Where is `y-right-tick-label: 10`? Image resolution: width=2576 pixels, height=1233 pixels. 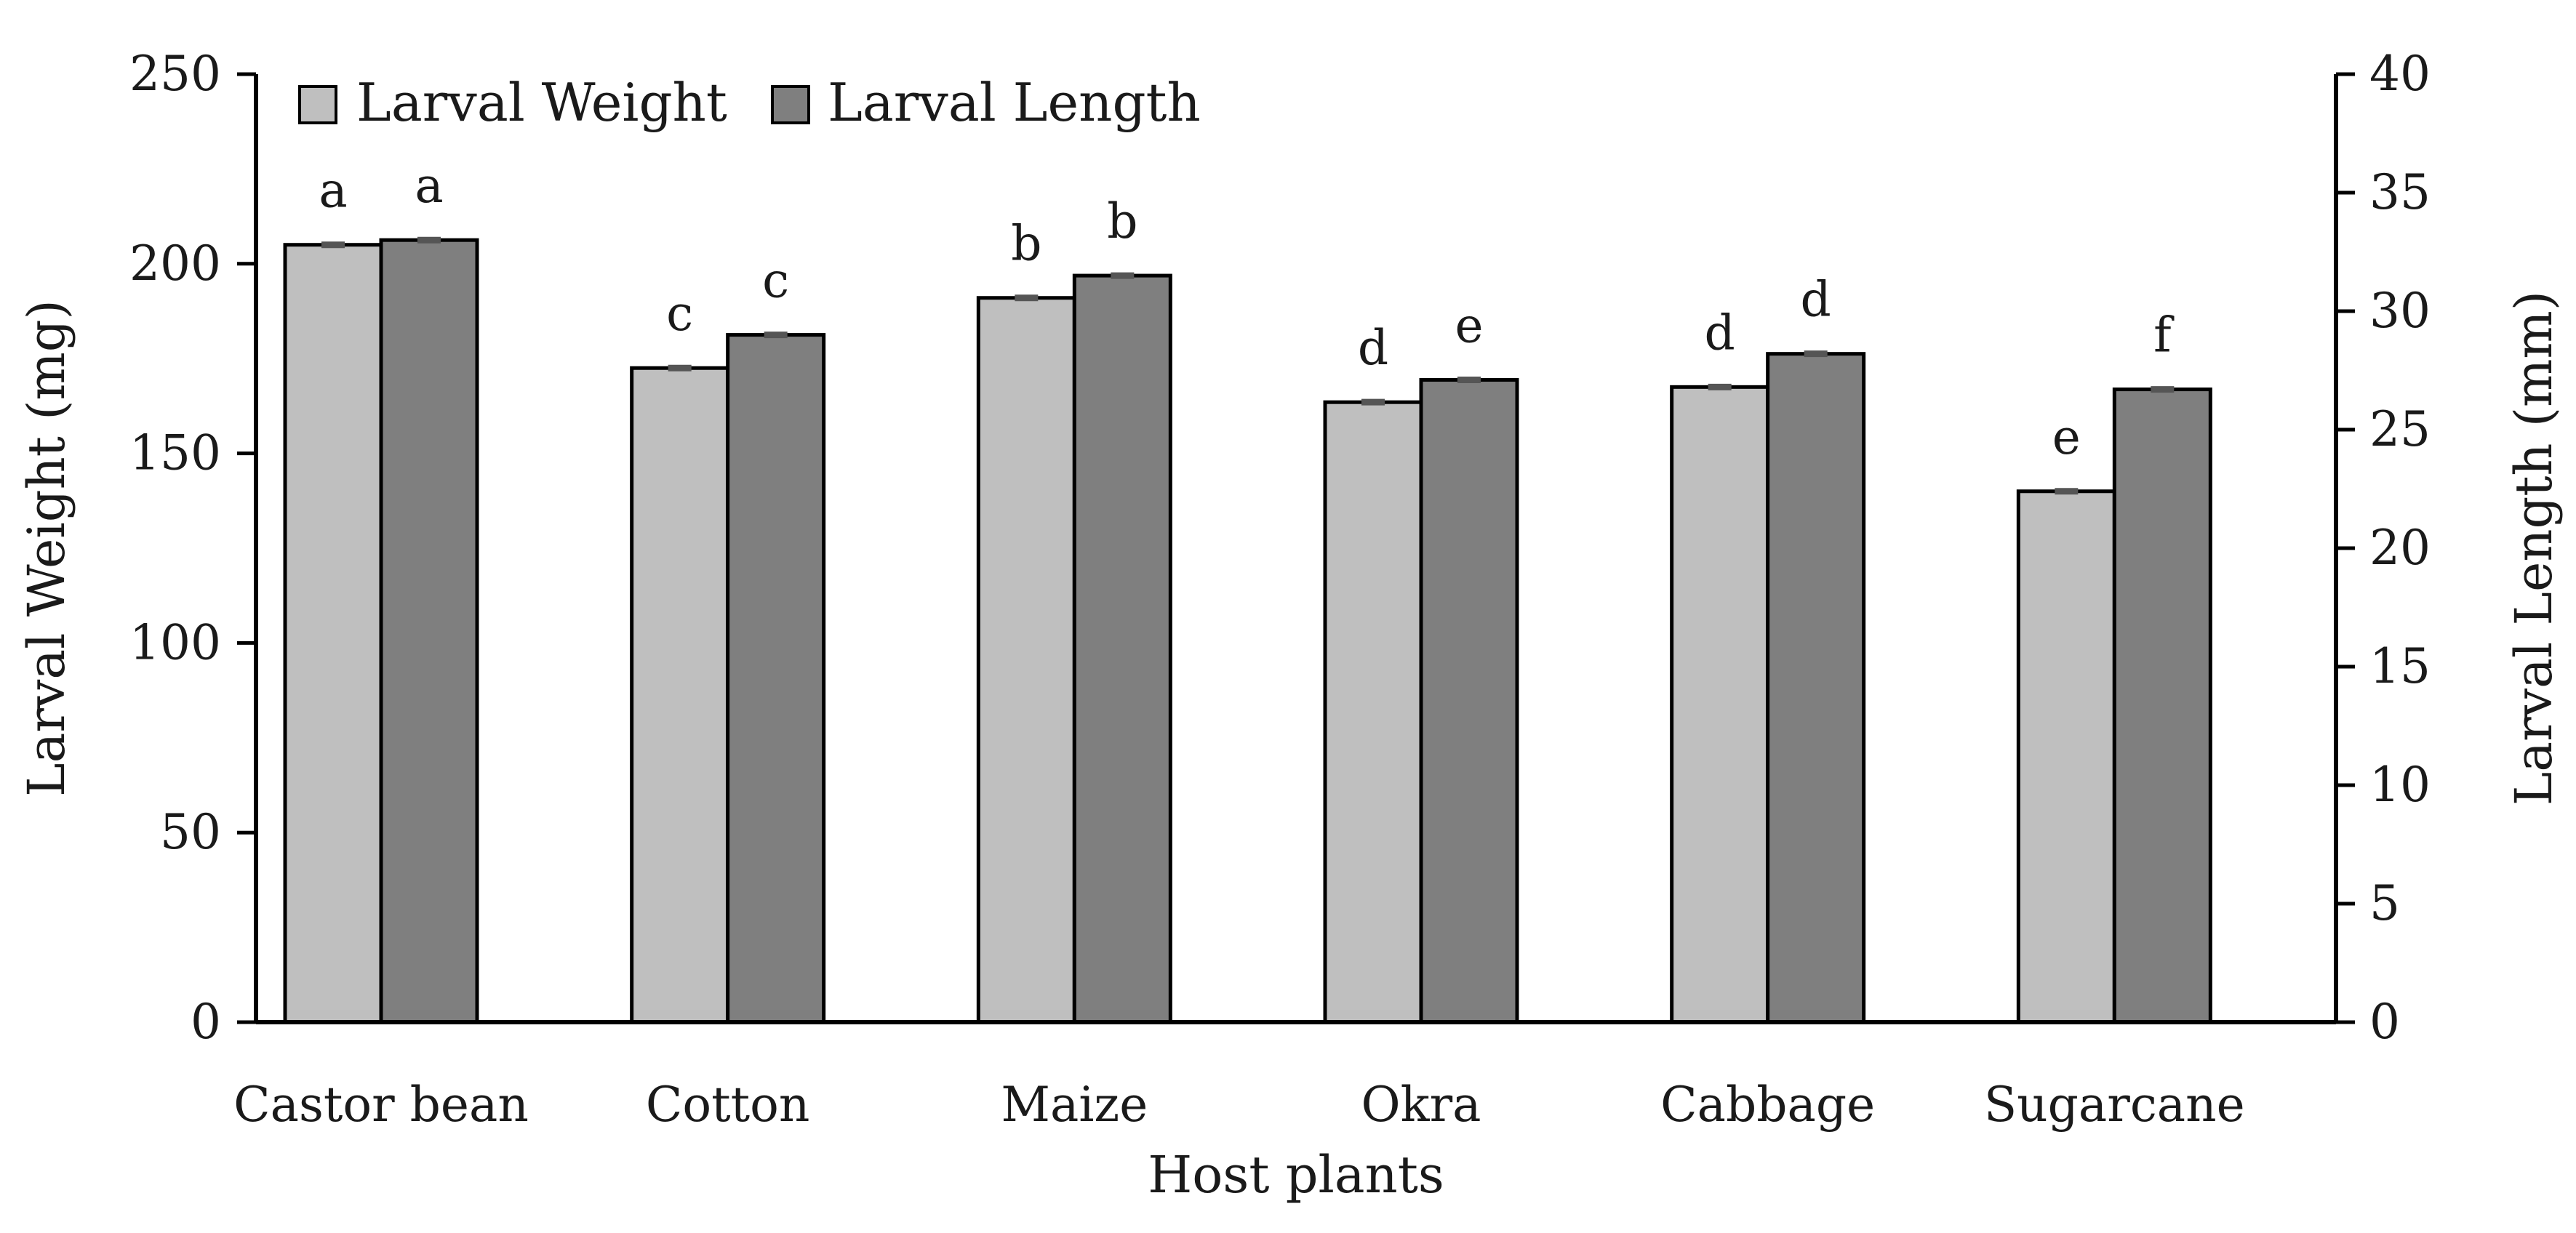
y-right-tick-label: 10 is located at coordinates (2400, 785).